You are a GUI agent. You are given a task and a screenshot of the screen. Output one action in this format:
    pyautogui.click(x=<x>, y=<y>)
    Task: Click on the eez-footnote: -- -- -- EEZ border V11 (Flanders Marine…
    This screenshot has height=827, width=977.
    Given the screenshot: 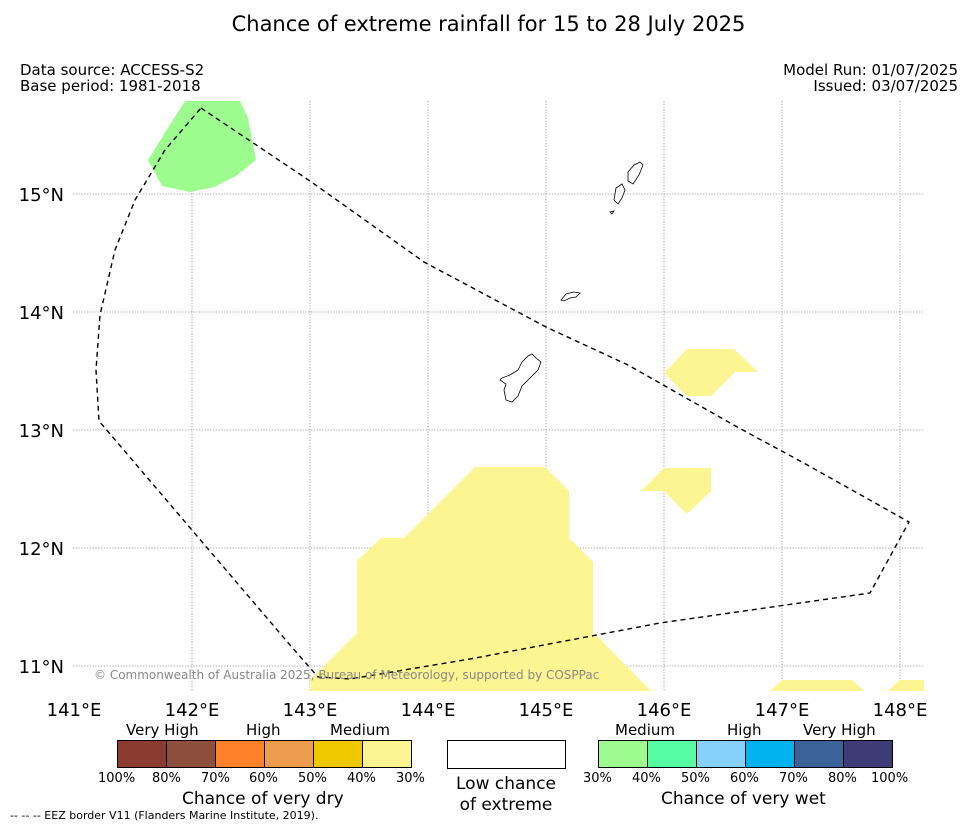 What is the action you would take?
    pyautogui.click(x=164, y=815)
    